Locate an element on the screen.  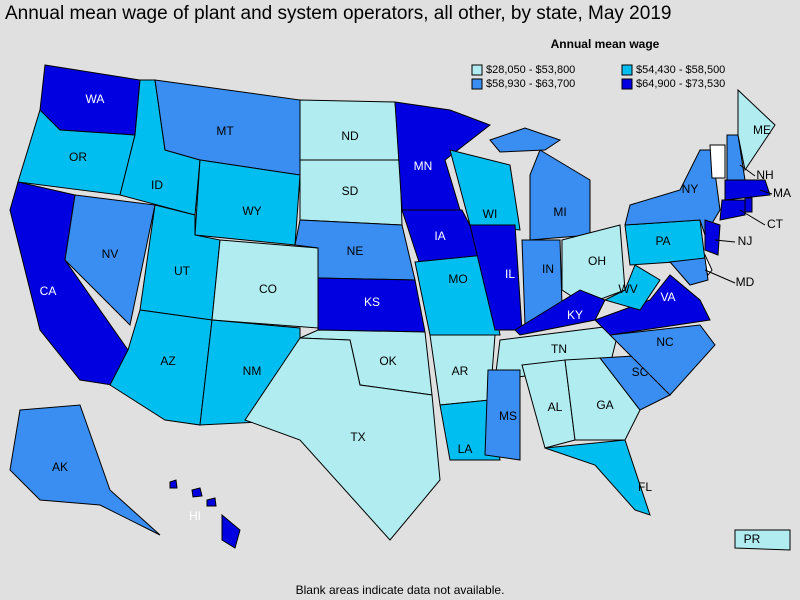
state-label: NH is located at coordinates (764, 175).